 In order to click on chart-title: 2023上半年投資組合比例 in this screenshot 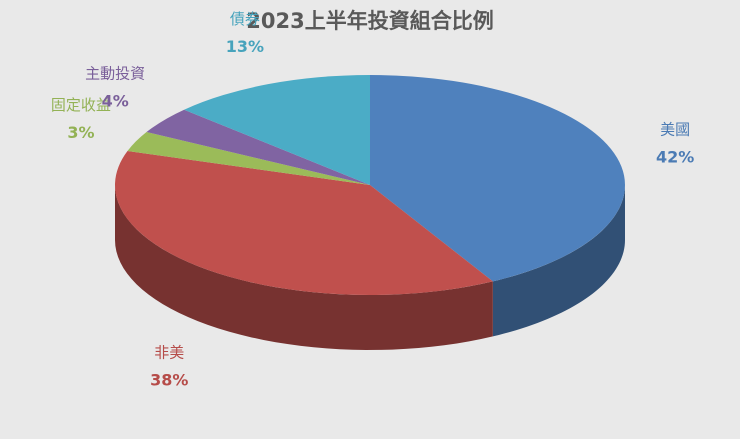, I will do `click(369, 21)`.